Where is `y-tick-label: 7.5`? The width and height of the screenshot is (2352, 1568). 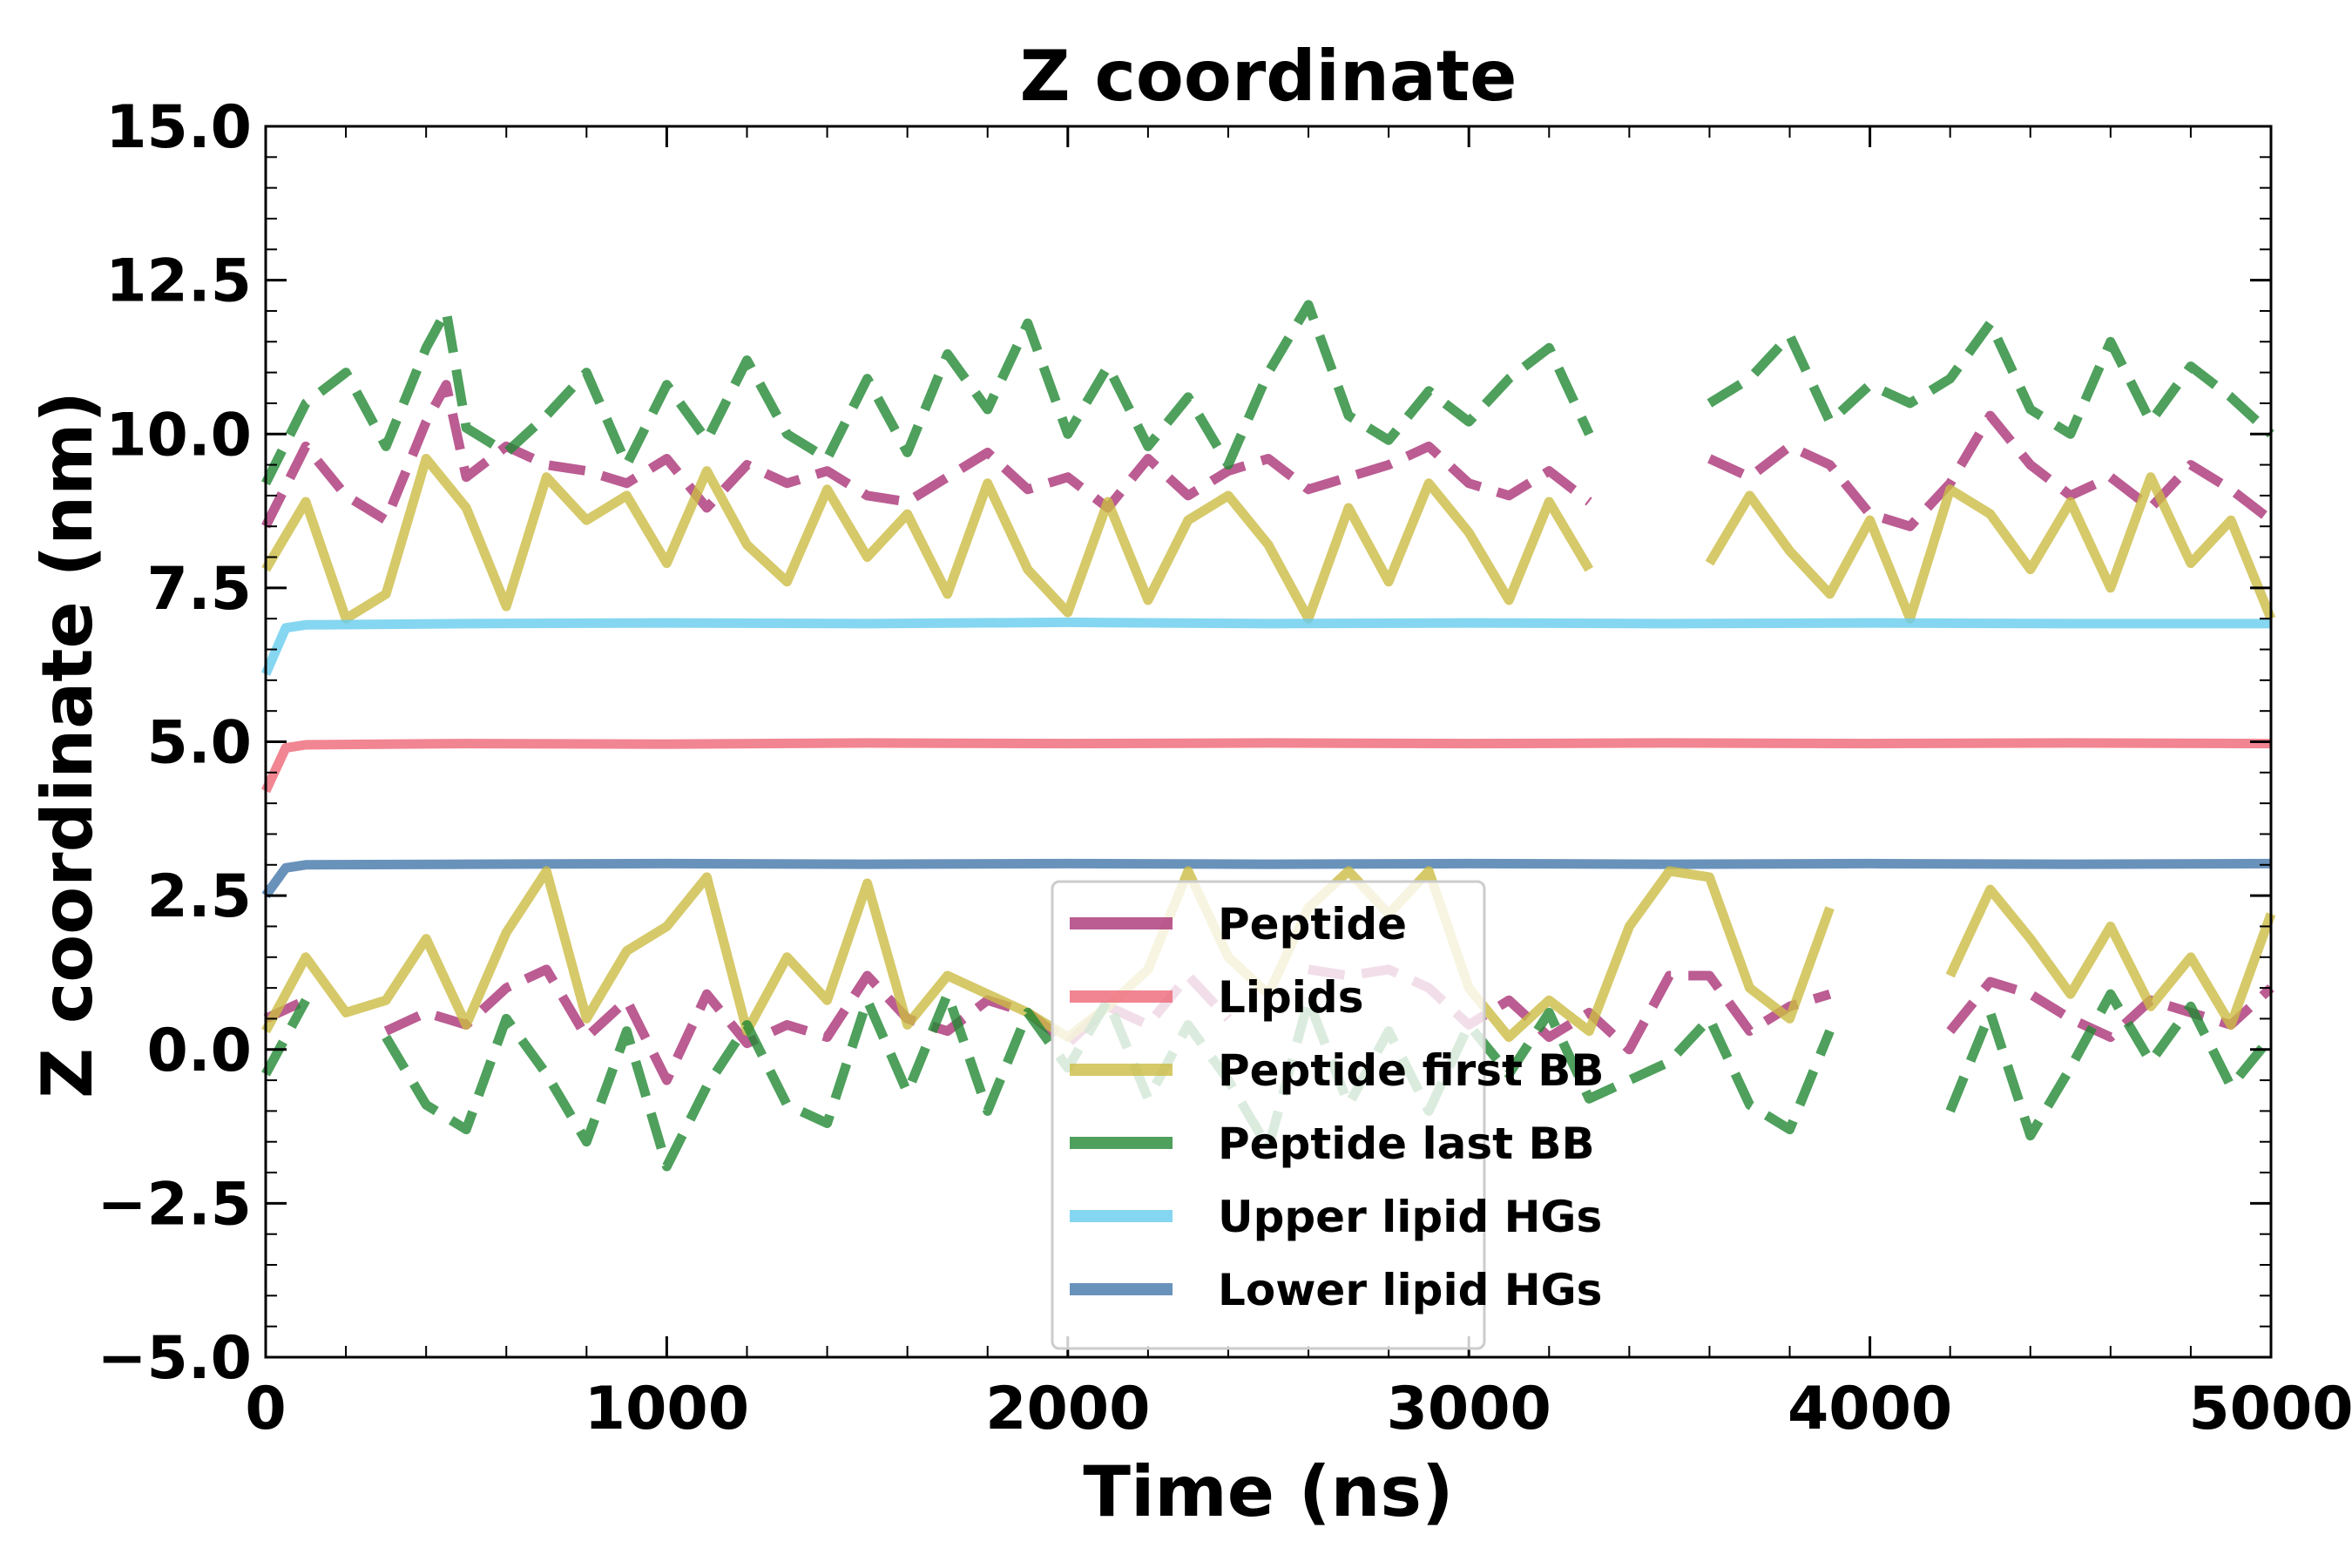 y-tick-label: 7.5 is located at coordinates (199, 589).